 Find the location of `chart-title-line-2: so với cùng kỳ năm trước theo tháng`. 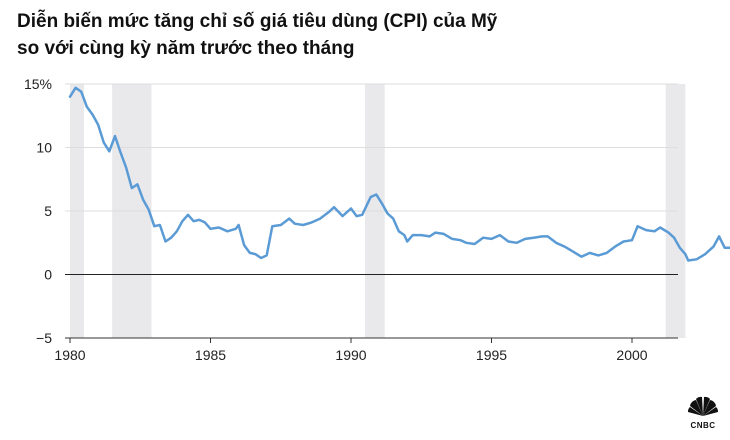

chart-title-line-2: so với cùng kỳ năm trước theo tháng is located at coordinates (186, 48).